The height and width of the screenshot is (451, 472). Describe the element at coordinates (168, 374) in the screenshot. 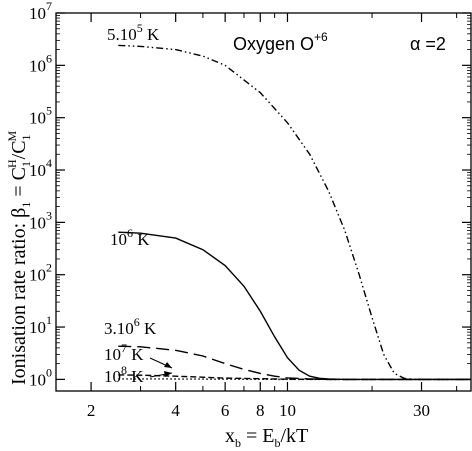

I see `arrowhead-1e8` at that location.